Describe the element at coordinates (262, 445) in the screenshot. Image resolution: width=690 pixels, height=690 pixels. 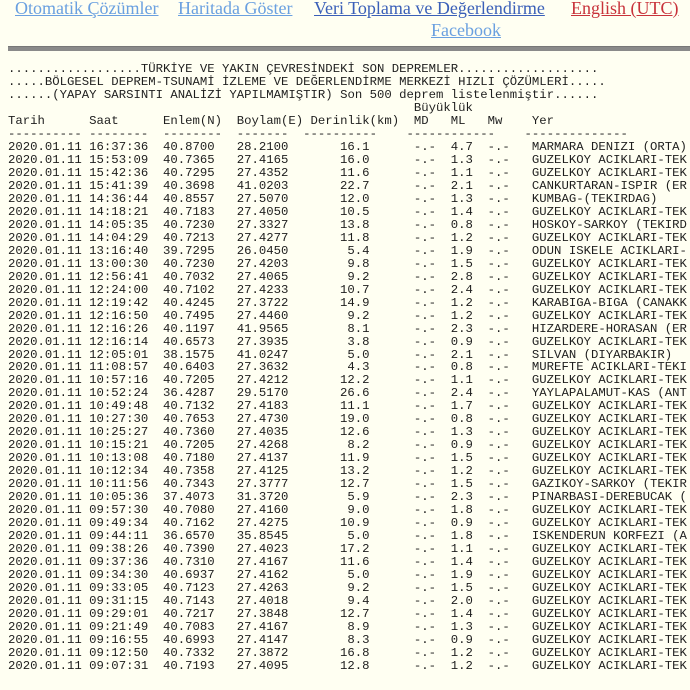
I see `cell-lon: 27.4268` at that location.